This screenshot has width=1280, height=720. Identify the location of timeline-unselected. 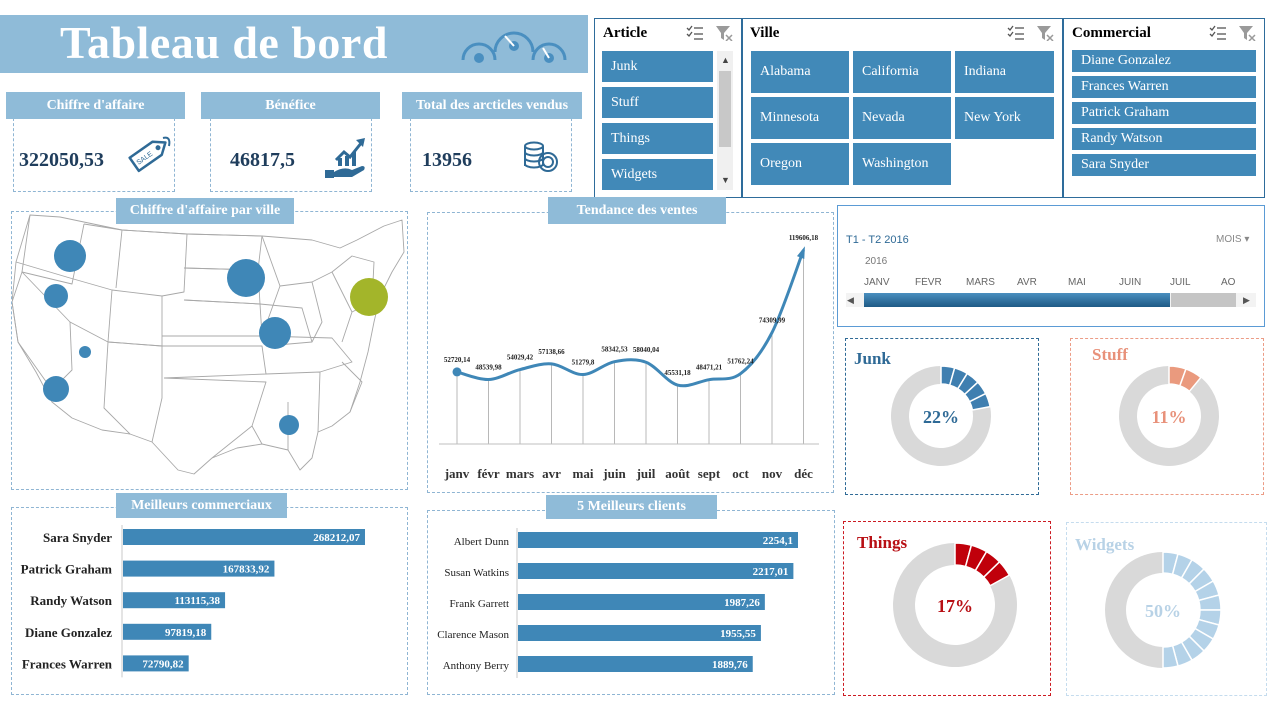
(1203, 300).